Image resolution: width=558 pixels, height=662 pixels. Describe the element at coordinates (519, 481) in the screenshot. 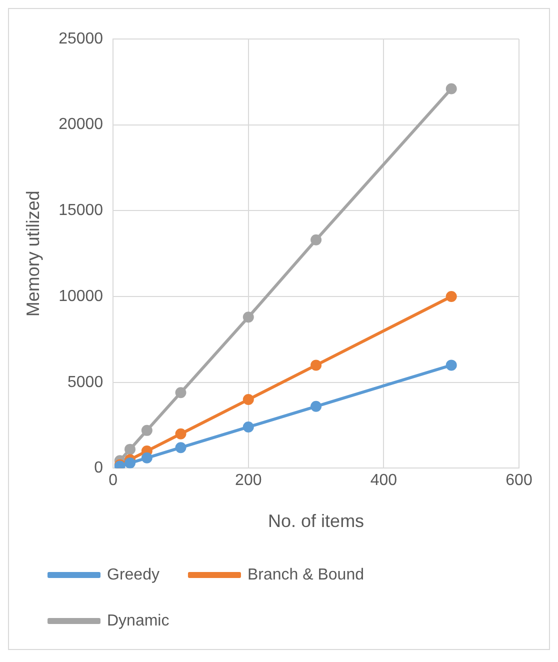

I see `x-tick-label: 600` at that location.